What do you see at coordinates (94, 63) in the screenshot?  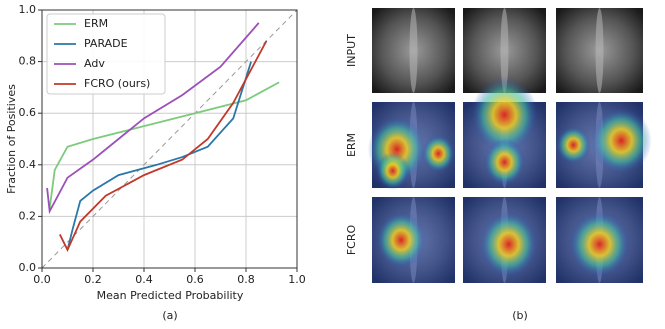 I see `legend-label: Adv` at bounding box center [94, 63].